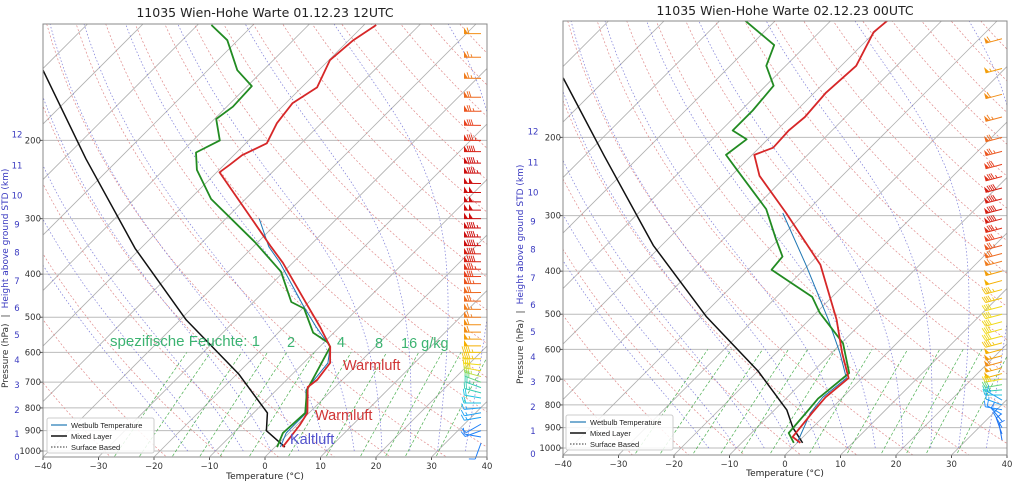 This screenshot has width=1024, height=487. I want to click on pressure-tick-label: 400, so click(33, 275).